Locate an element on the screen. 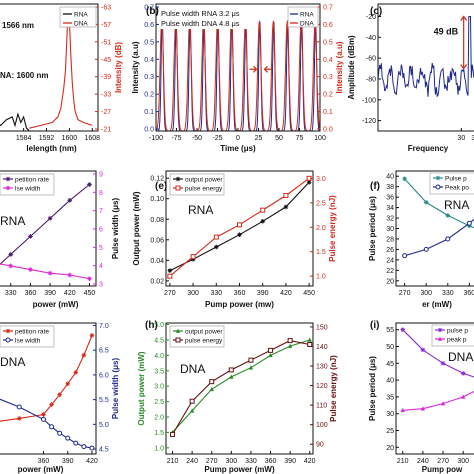  sample-label: DNA is located at coordinates (12, 362).